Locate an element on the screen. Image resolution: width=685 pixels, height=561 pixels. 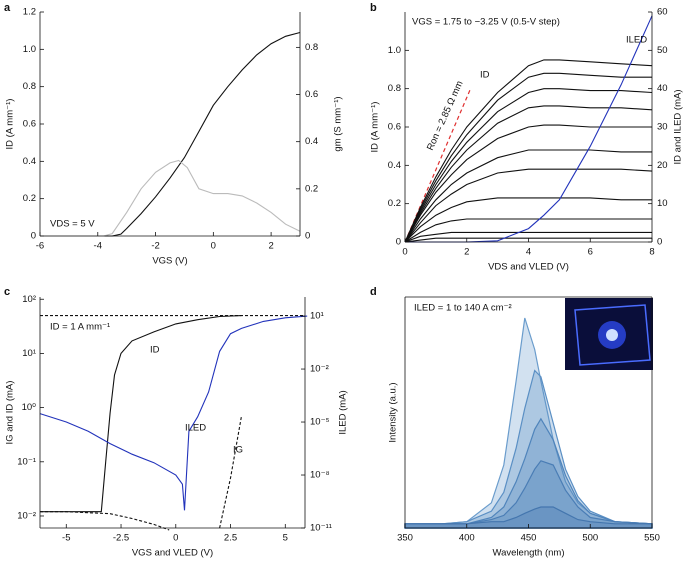
x-tick-label: 8 is located at coordinates (651, 252).